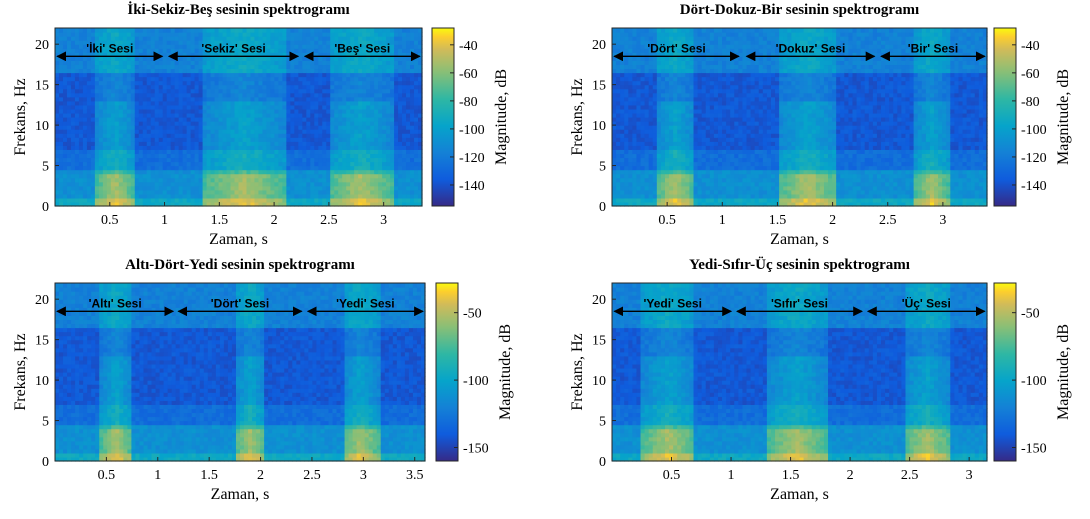 The width and height of the screenshot is (1090, 519). What do you see at coordinates (673, 303) in the screenshot?
I see `segment-label: 'Yedi' Sesi` at bounding box center [673, 303].